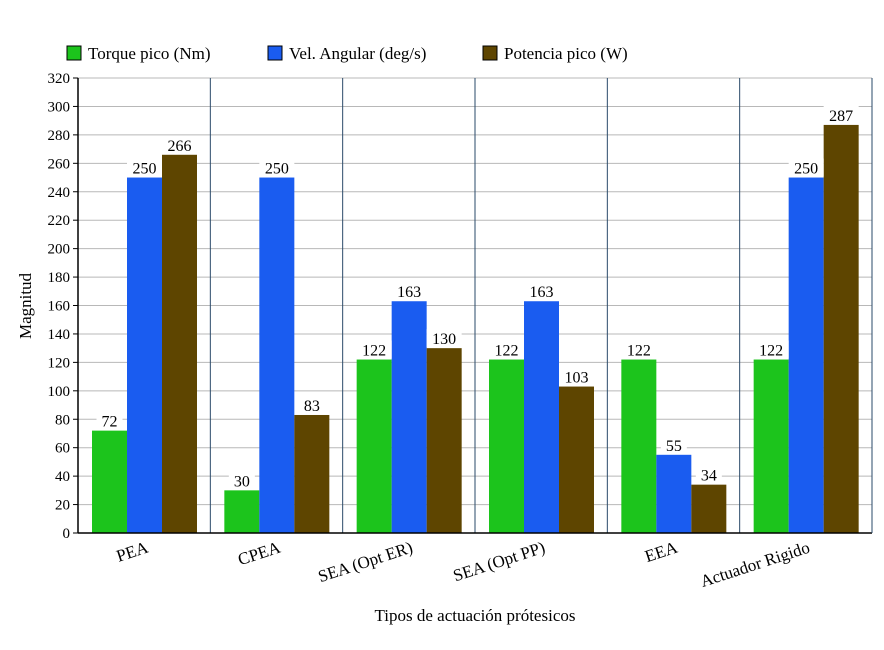  I want to click on value-label: 287, so click(841, 116).